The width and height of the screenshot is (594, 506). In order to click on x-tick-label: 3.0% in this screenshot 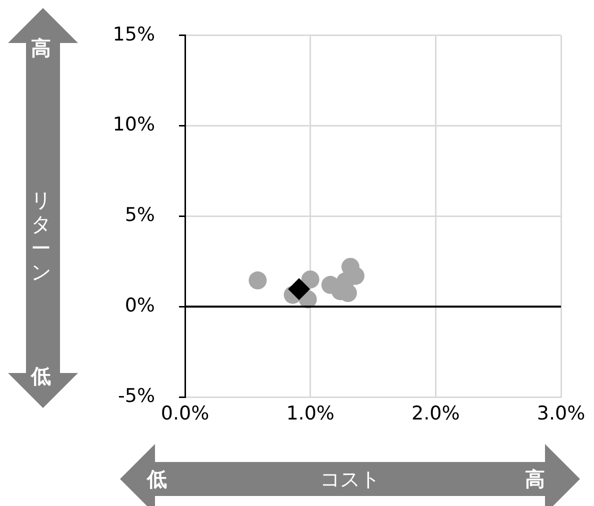, I will do `click(561, 413)`.